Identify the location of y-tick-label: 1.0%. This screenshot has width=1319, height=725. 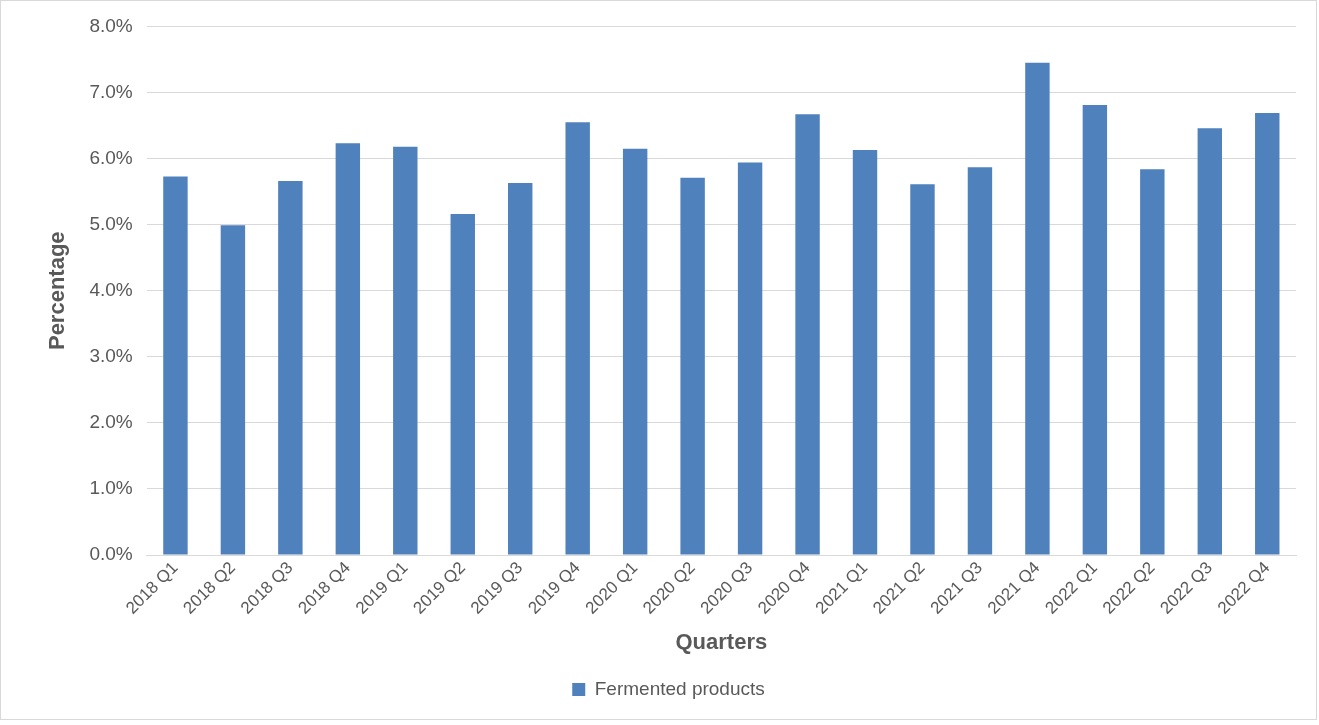
(111, 488).